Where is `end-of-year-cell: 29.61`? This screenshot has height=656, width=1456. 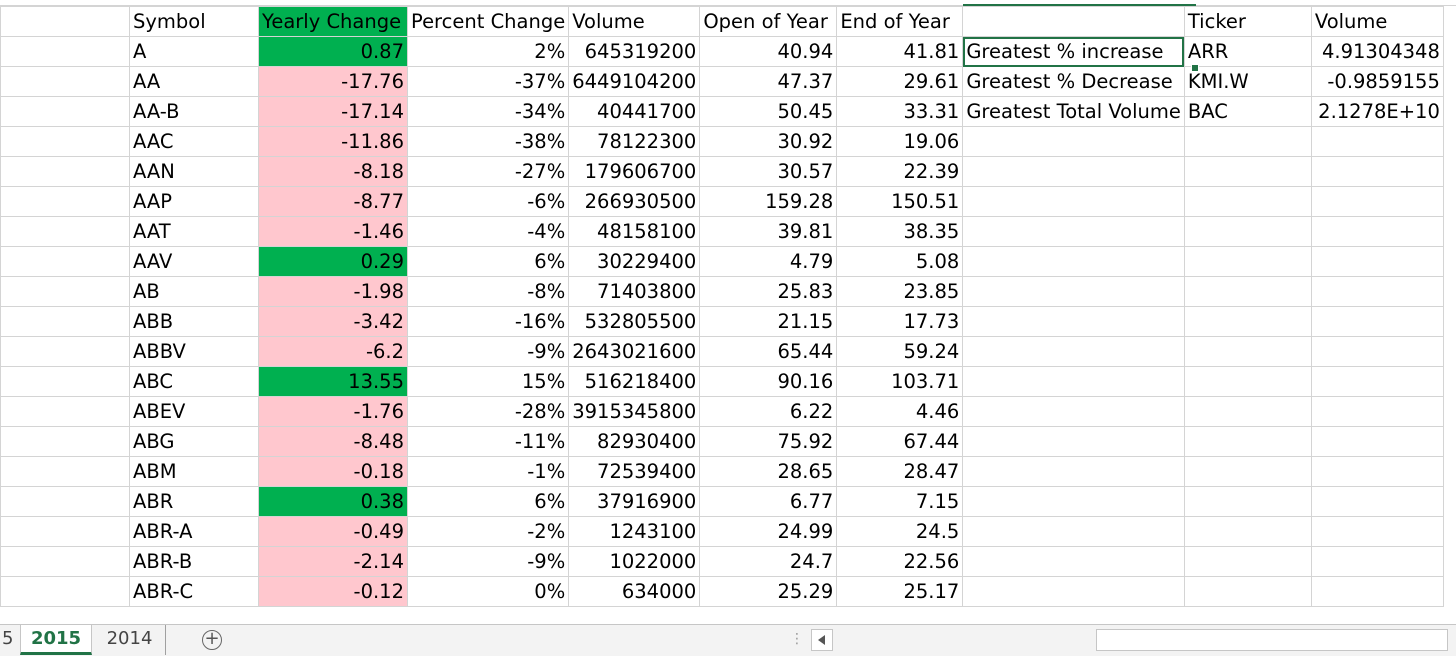
end-of-year-cell: 29.61 is located at coordinates (900, 81).